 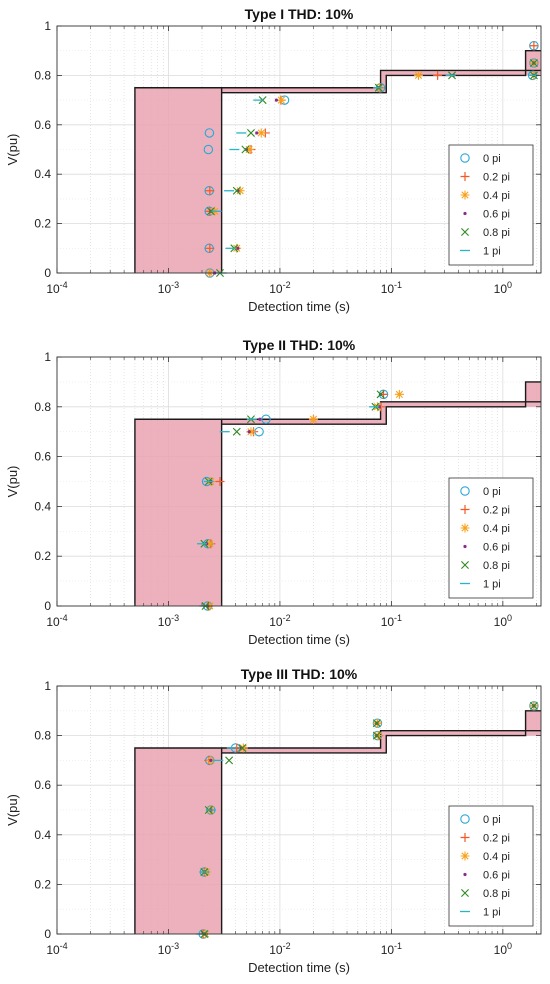 What do you see at coordinates (496, 529) in the screenshot?
I see `legend-label: 0.4 pi` at bounding box center [496, 529].